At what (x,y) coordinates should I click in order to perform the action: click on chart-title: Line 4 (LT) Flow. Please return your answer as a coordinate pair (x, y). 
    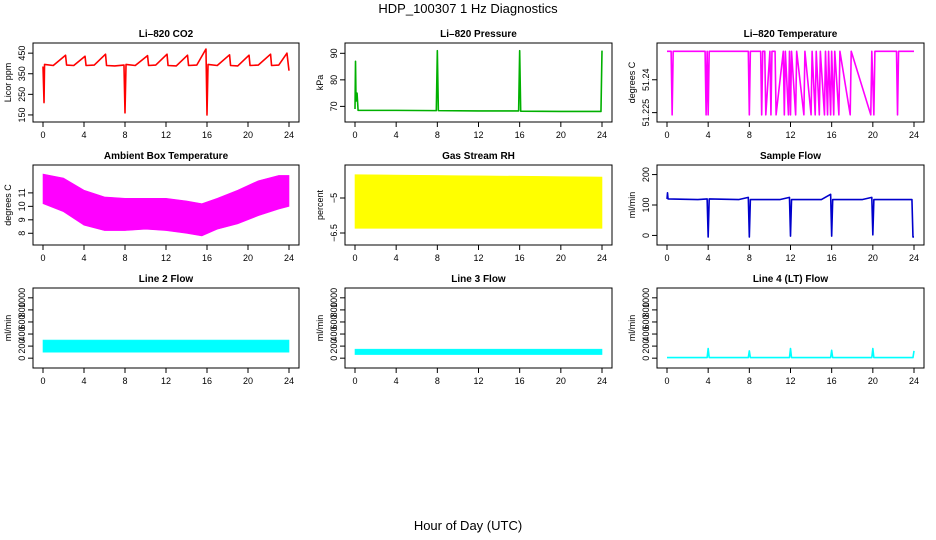
    Looking at the image, I should click on (791, 279).